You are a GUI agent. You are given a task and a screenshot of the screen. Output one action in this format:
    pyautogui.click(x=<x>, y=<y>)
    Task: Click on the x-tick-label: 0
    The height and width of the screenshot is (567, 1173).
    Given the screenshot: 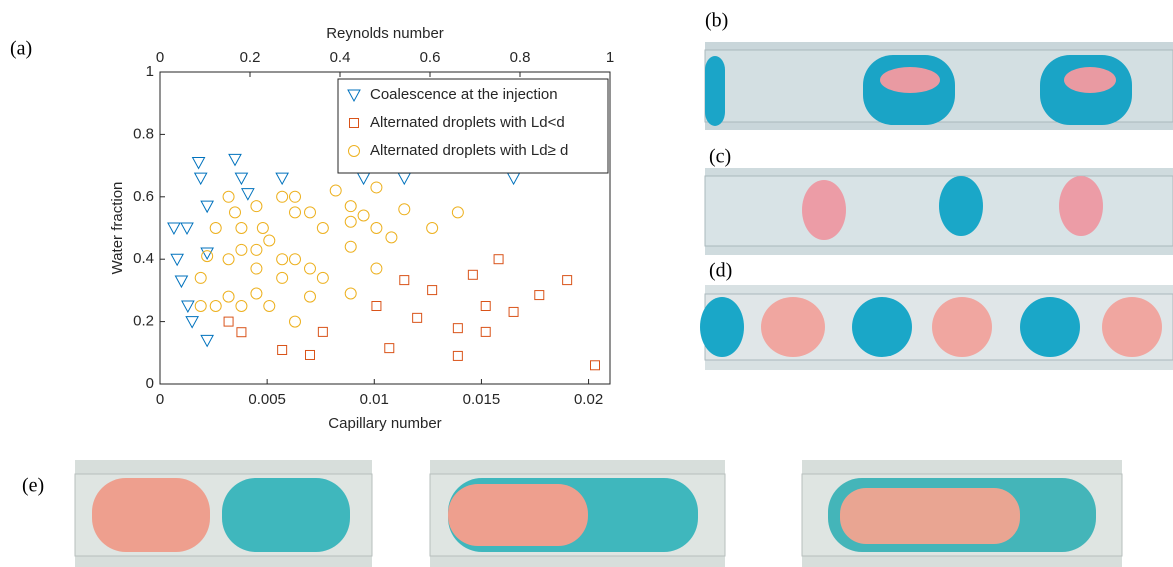 What is the action you would take?
    pyautogui.click(x=160, y=399)
    